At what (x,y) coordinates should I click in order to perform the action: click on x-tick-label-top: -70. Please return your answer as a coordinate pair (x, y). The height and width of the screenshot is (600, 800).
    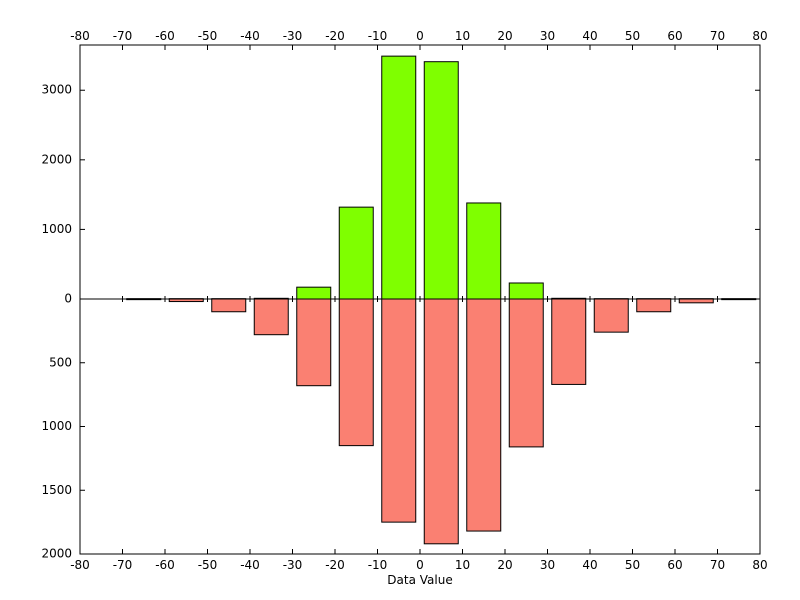
    Looking at the image, I should click on (123, 36).